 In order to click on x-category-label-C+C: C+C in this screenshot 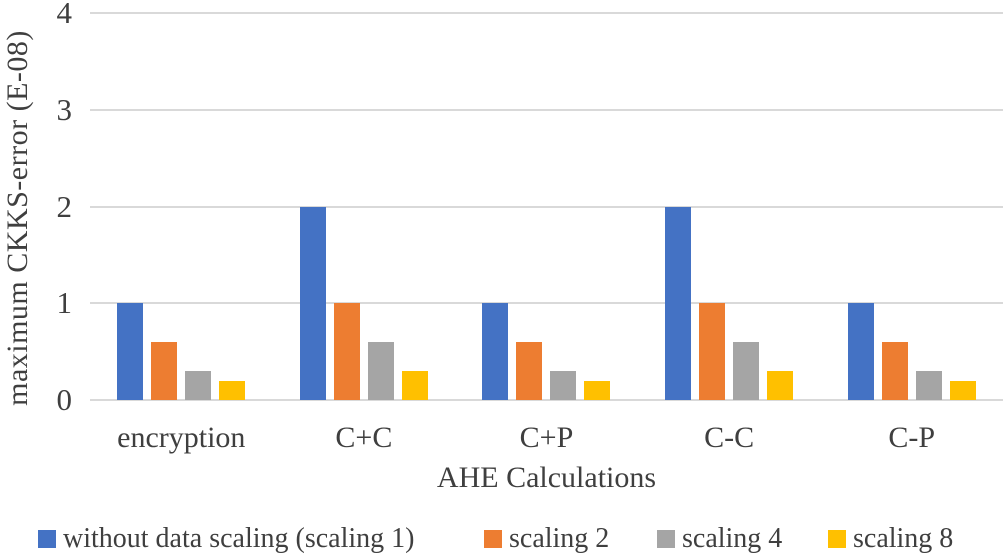, I will do `click(364, 437)`.